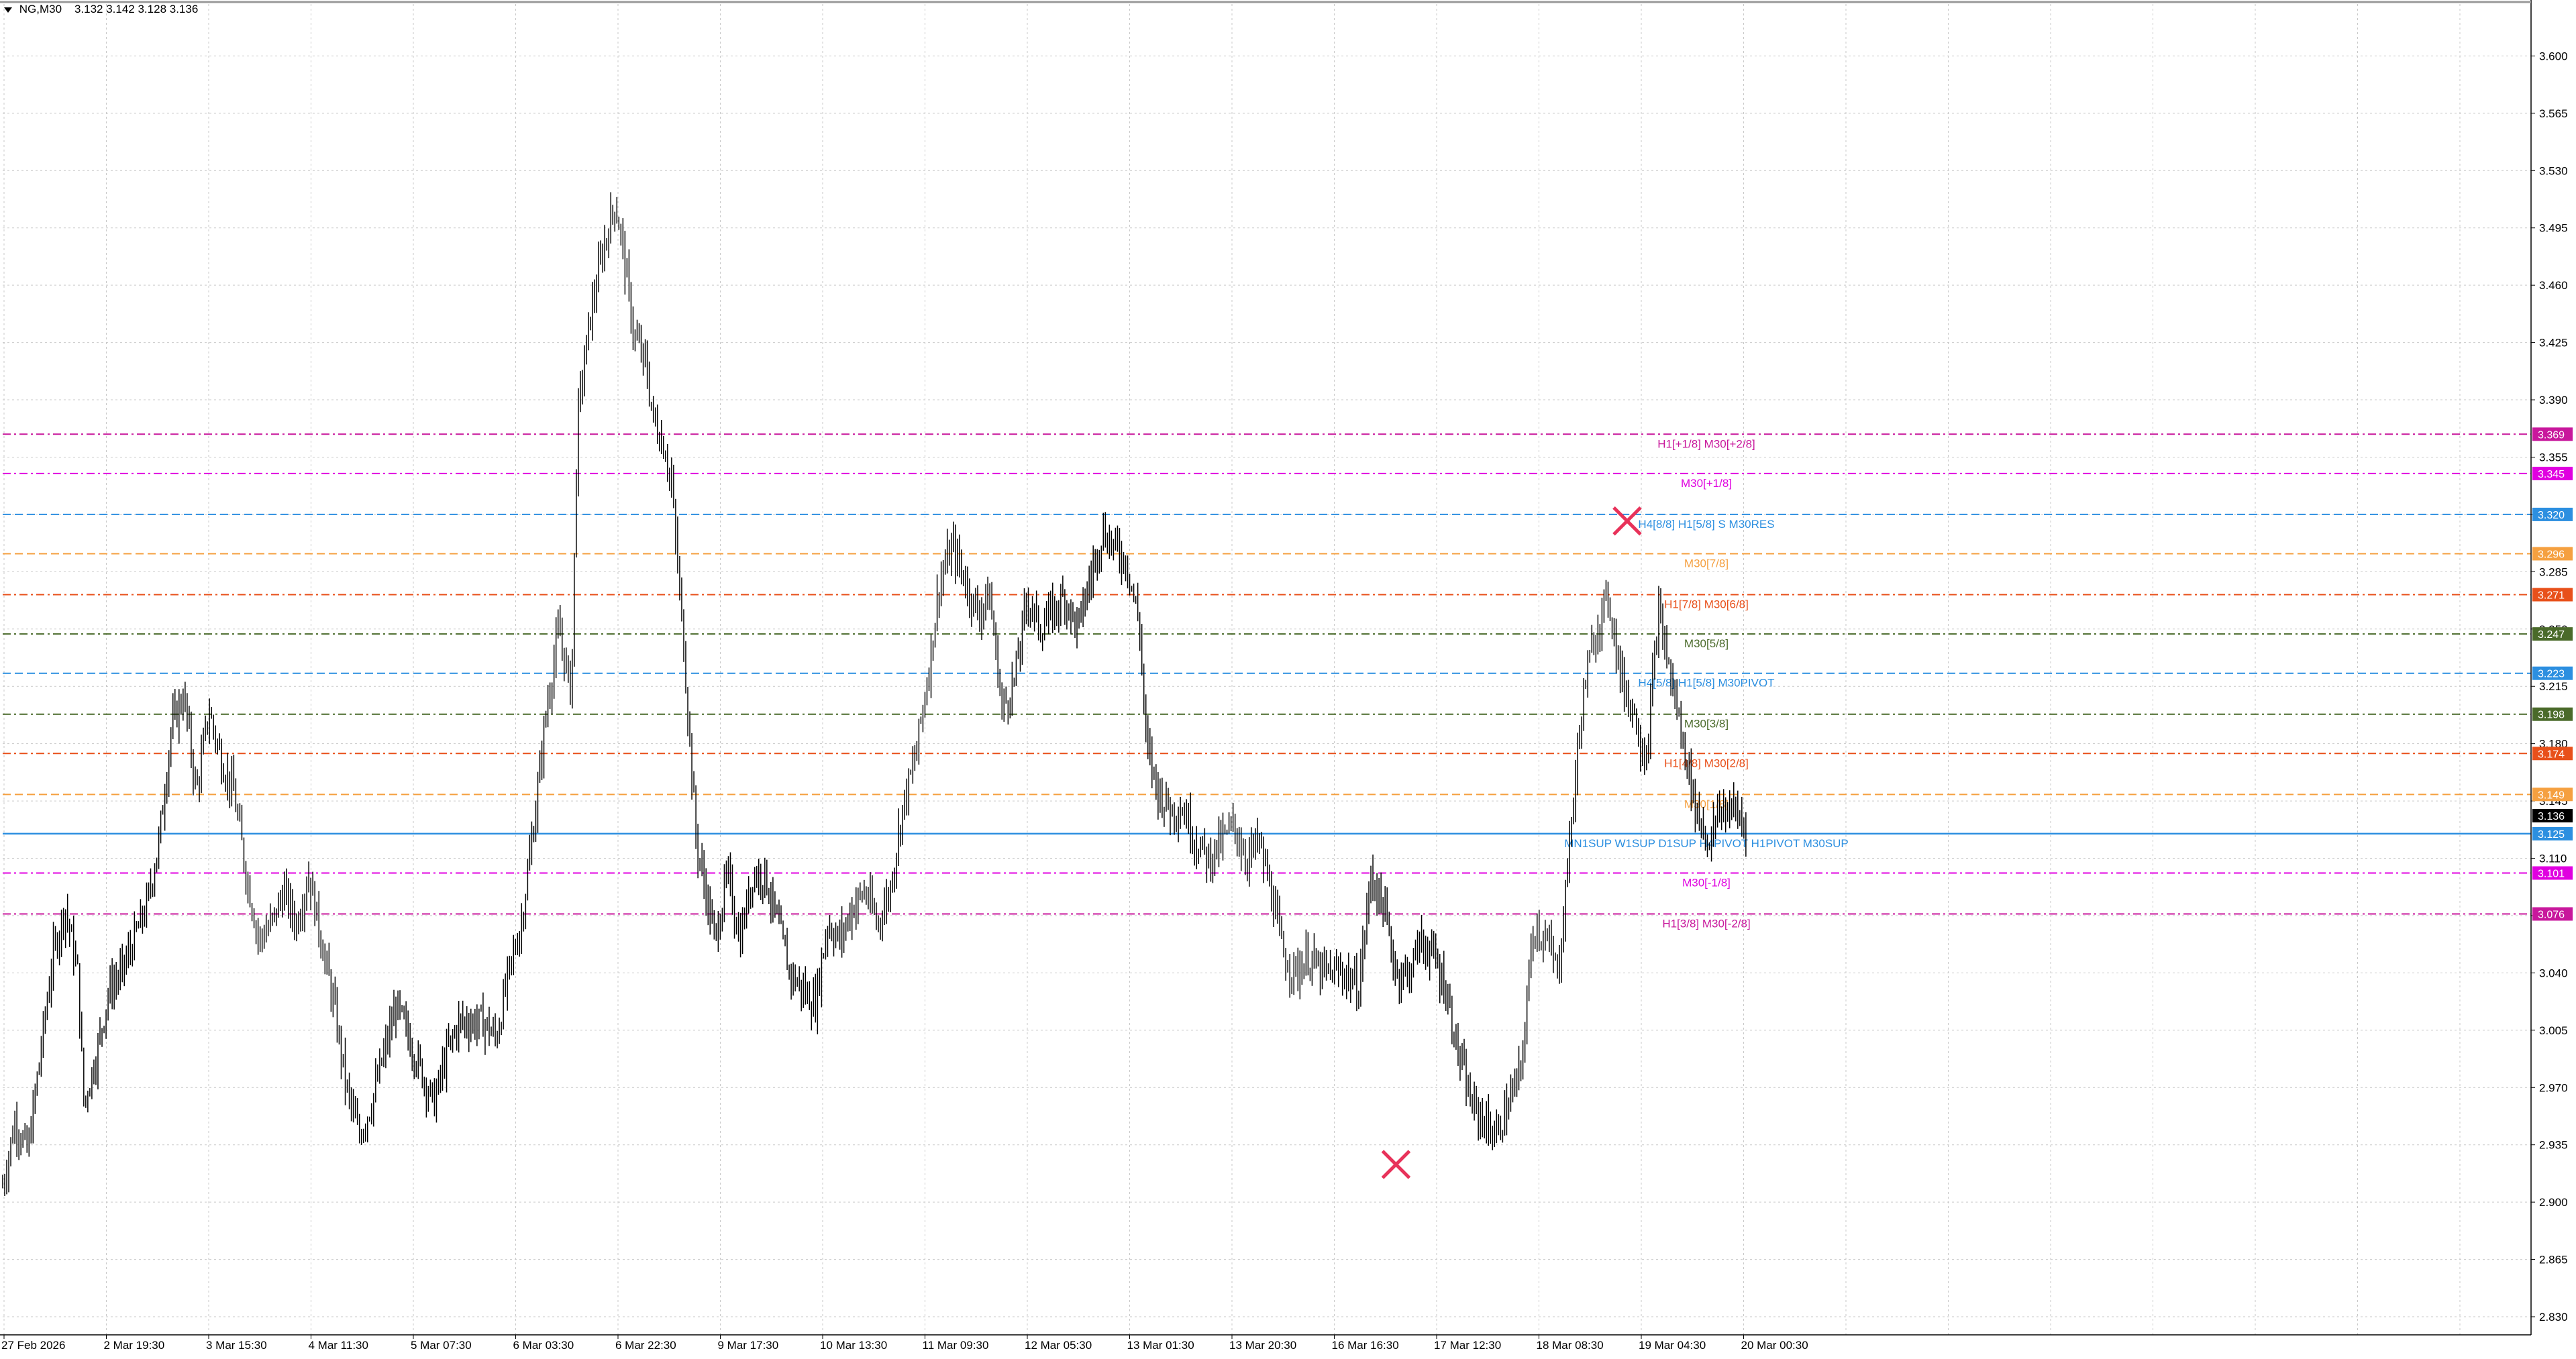 This screenshot has width=2576, height=1359. Describe the element at coordinates (1774, 1345) in the screenshot. I see `x-tick-label: 20 Mar 00:30` at that location.